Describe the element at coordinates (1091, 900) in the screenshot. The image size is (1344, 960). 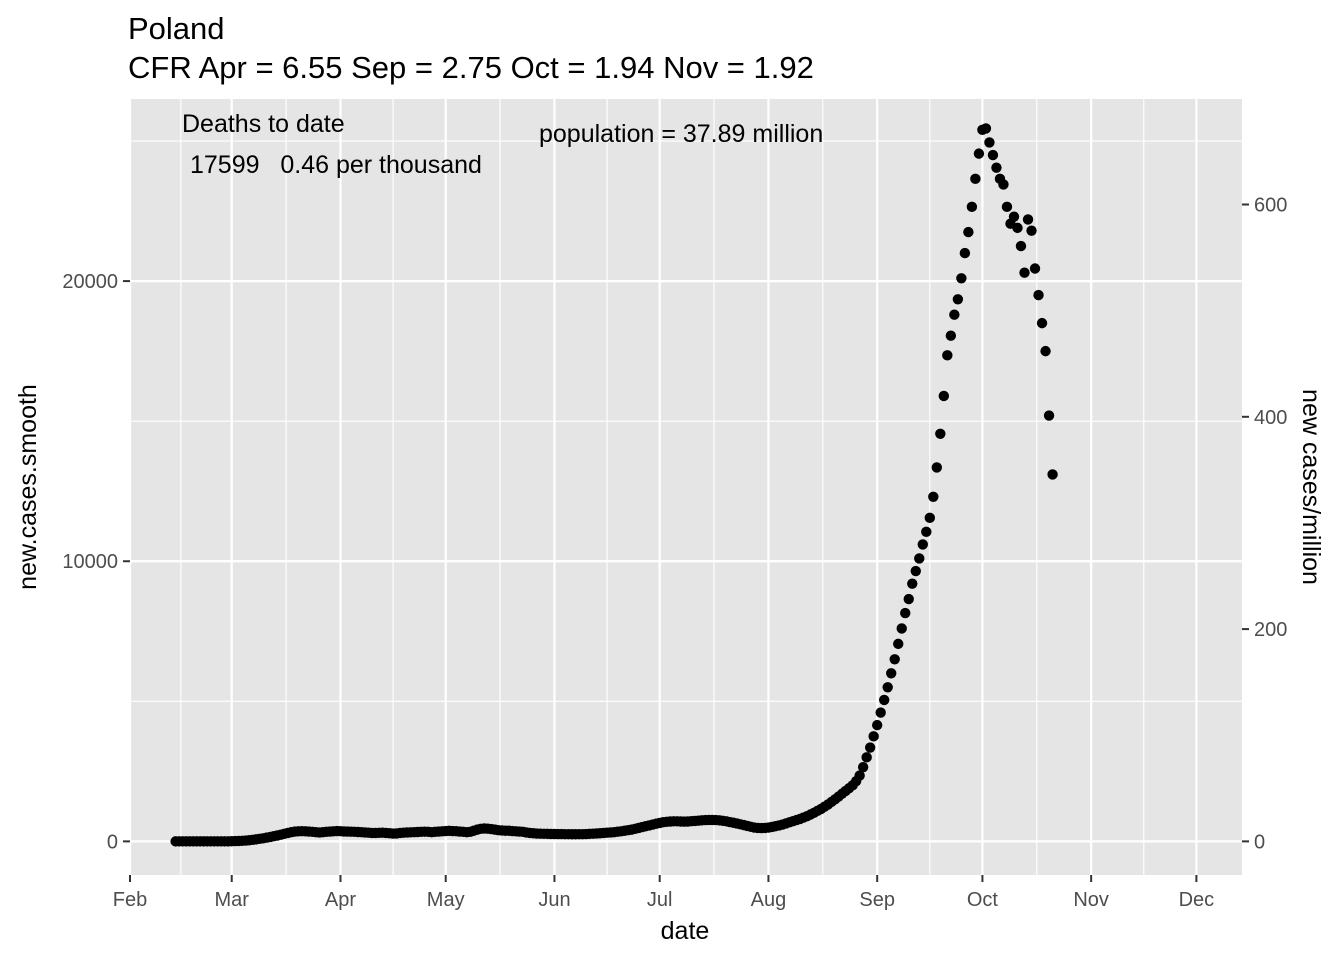
I see `x-tick-label: Nov` at that location.